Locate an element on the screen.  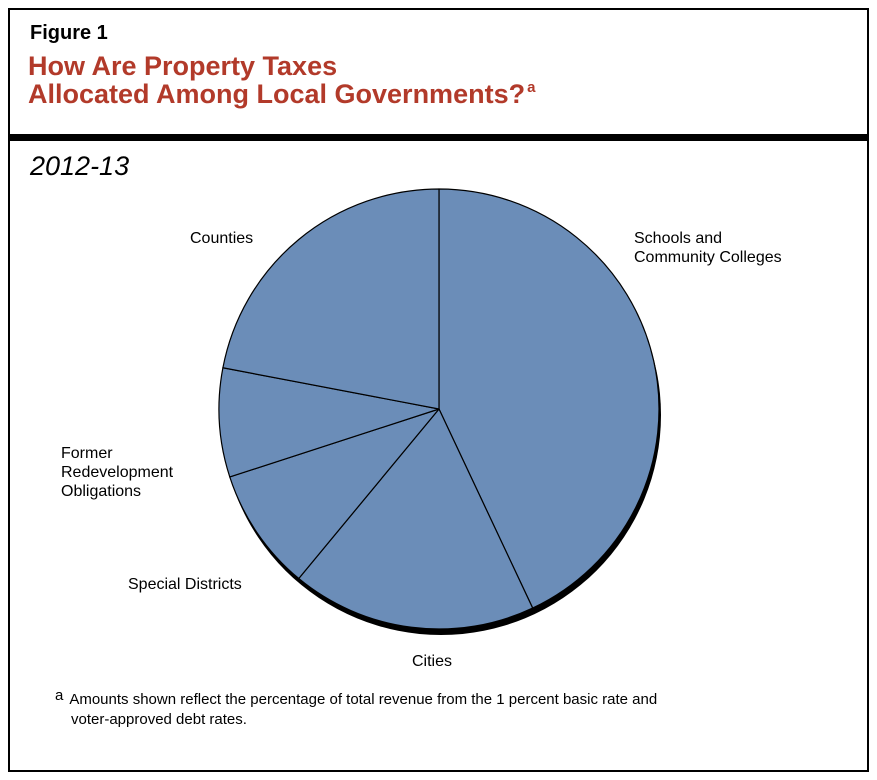
slice-label-line: Schools and is located at coordinates (678, 238).